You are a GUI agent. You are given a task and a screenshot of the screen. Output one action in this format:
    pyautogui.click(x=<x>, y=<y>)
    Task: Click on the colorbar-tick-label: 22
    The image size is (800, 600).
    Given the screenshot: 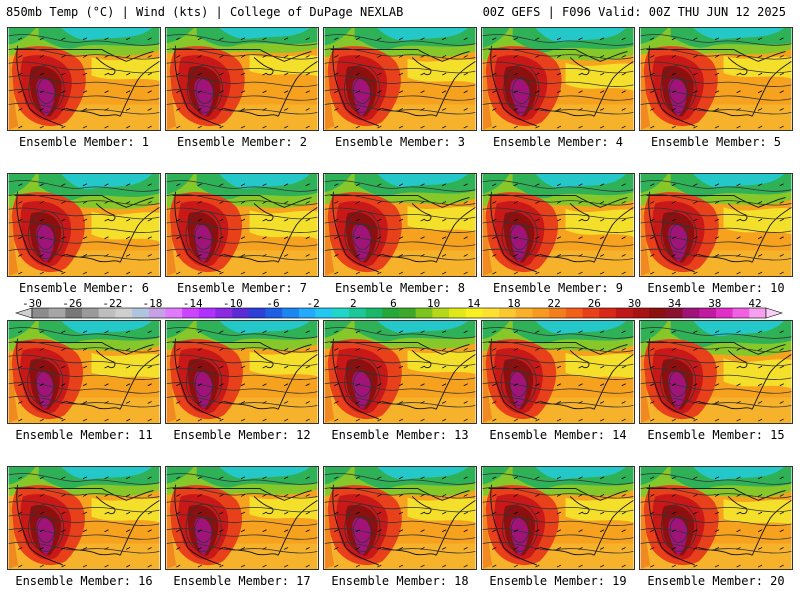 What is the action you would take?
    pyautogui.click(x=554, y=303)
    